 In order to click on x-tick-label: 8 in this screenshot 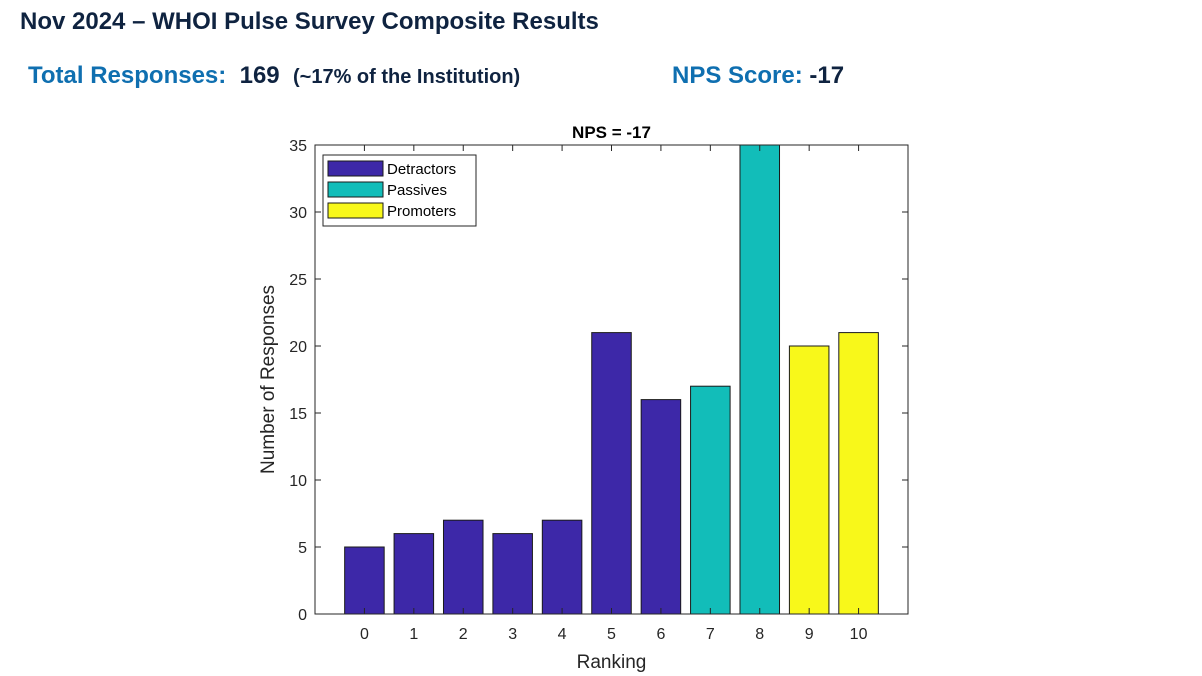, I will do `click(759, 634)`.